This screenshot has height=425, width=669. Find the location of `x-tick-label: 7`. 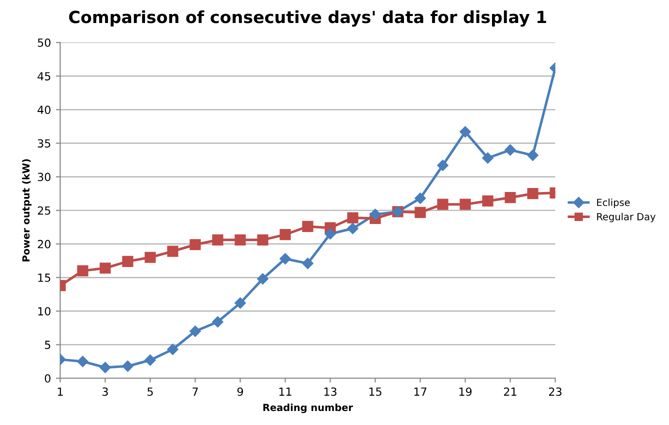

x-tick-label: 7 is located at coordinates (195, 392).